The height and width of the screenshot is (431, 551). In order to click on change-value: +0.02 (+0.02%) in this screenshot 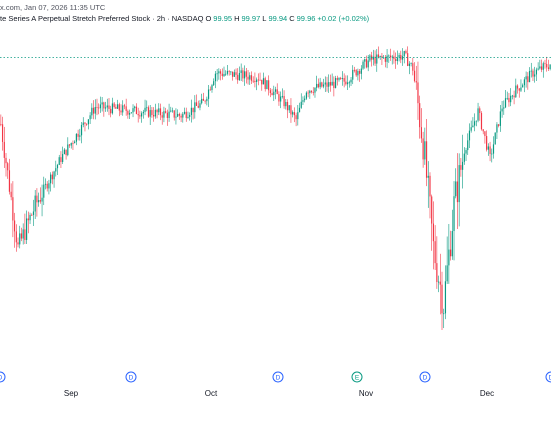, I will do `click(343, 18)`.